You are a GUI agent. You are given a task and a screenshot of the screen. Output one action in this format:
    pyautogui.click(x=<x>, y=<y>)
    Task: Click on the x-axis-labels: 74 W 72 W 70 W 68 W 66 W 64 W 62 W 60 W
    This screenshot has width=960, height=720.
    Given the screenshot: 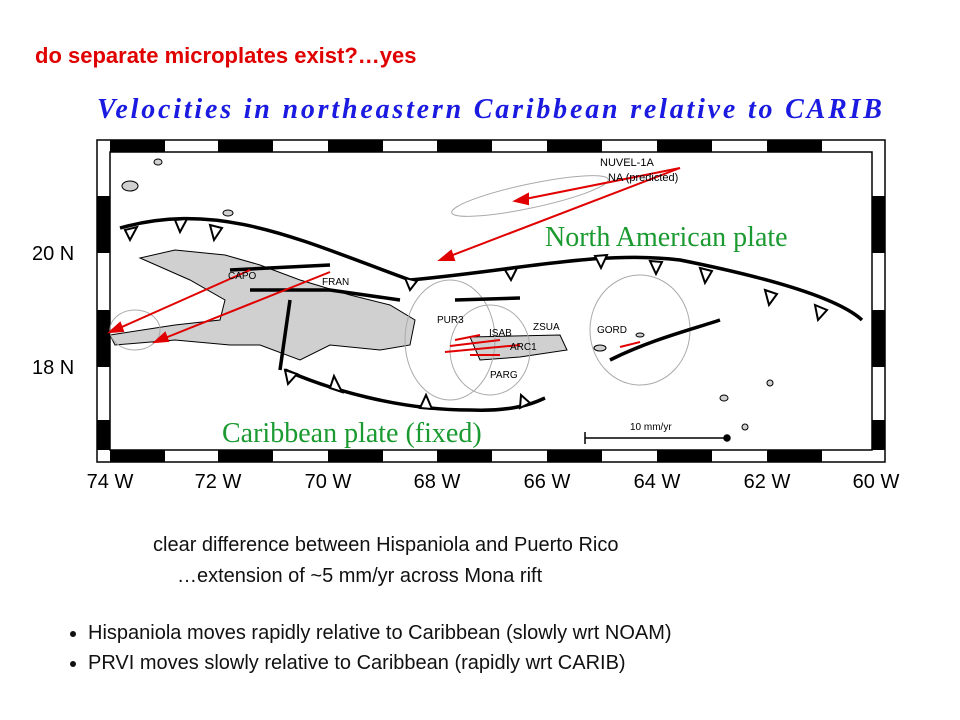 What is the action you would take?
    pyautogui.click(x=493, y=482)
    